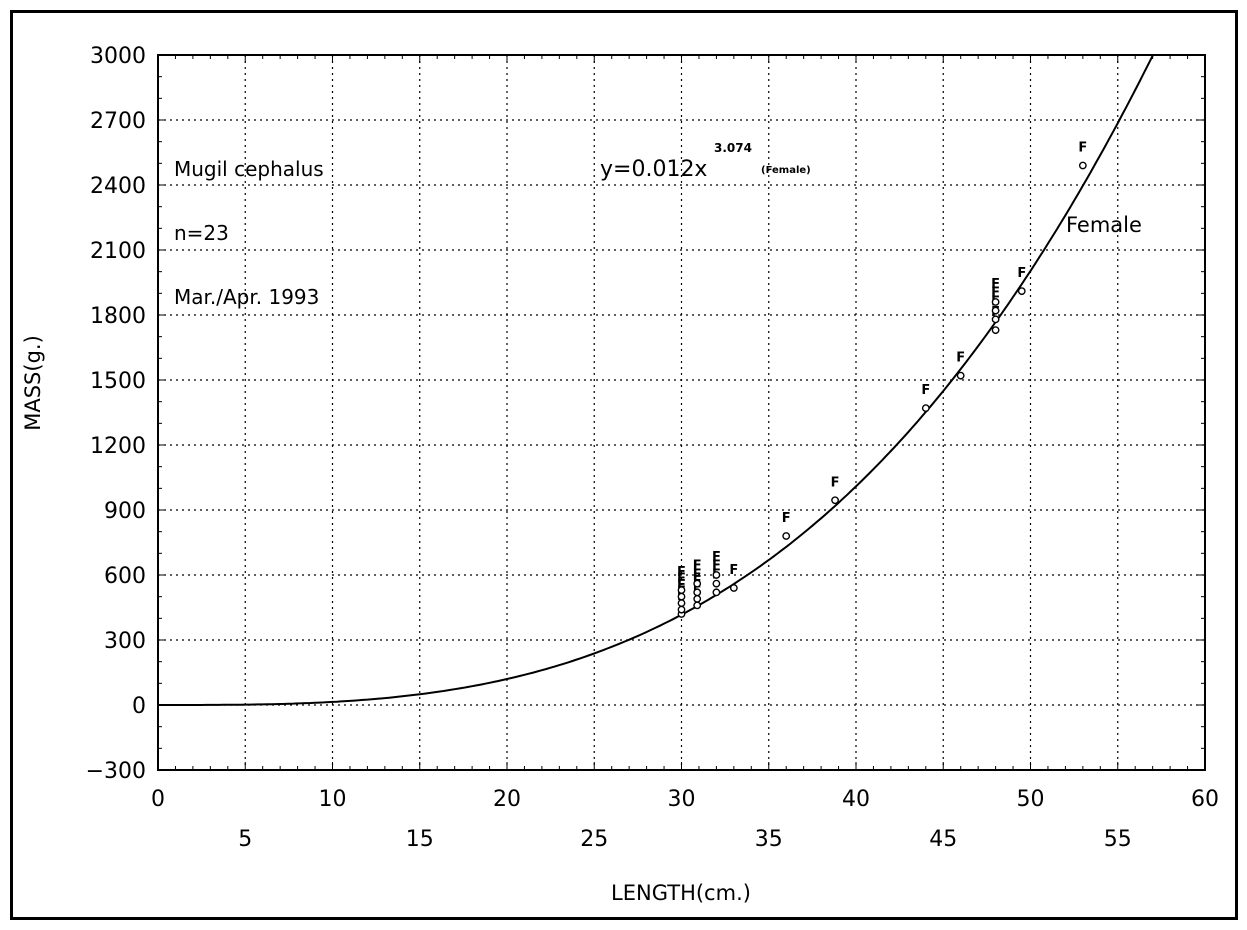 Image resolution: width=1247 pixels, height=930 pixels. What do you see at coordinates (125, 641) in the screenshot?
I see `y-tick-label: 300` at bounding box center [125, 641].